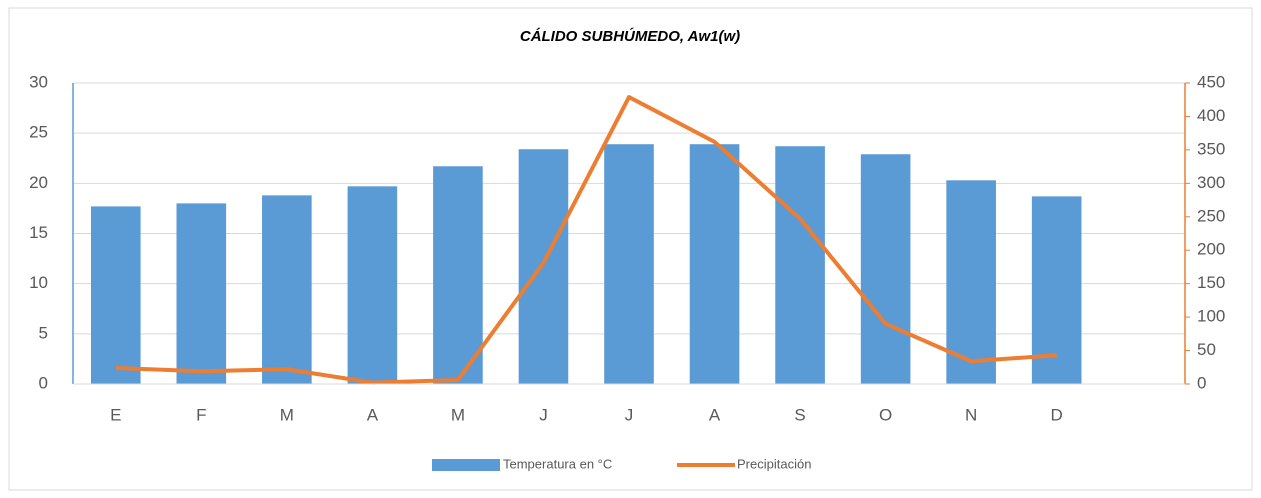 This screenshot has width=1261, height=498. I want to click on legend-swatch, so click(466, 465).